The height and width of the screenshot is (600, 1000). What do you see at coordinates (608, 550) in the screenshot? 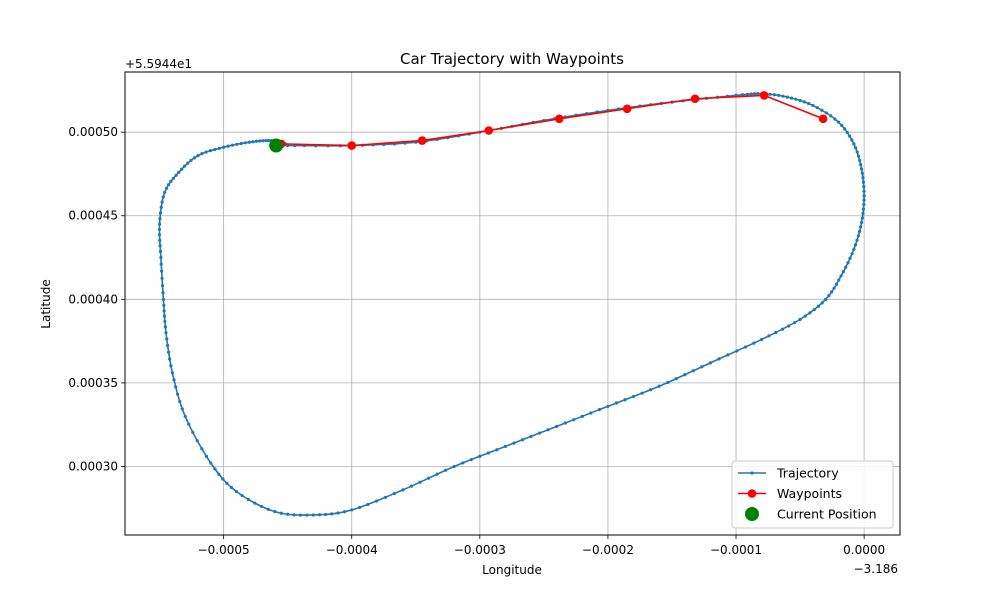
I see `x-tick-label: −0.0002` at bounding box center [608, 550].